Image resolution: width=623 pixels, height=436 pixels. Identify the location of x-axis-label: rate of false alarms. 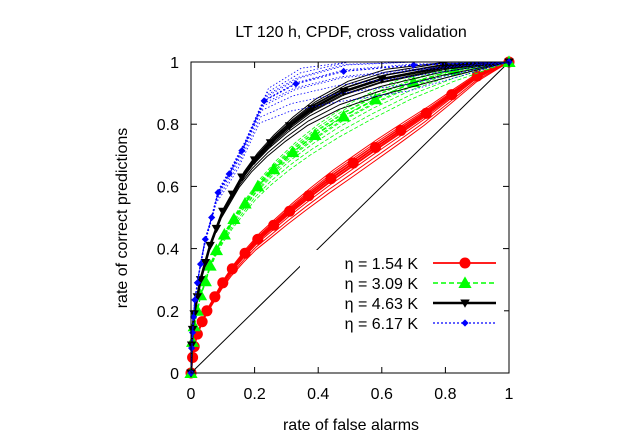
(351, 425).